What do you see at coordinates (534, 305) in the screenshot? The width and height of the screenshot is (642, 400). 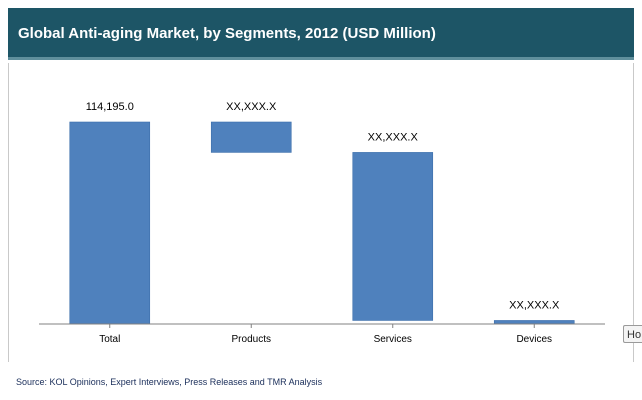 I see `data-label-devices: XX,XXX.X` at bounding box center [534, 305].